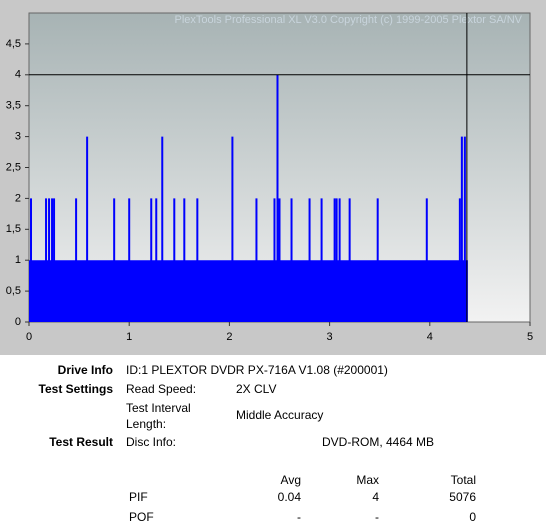  Describe the element at coordinates (256, 389) in the screenshot. I see `value: 2X CLV` at that location.